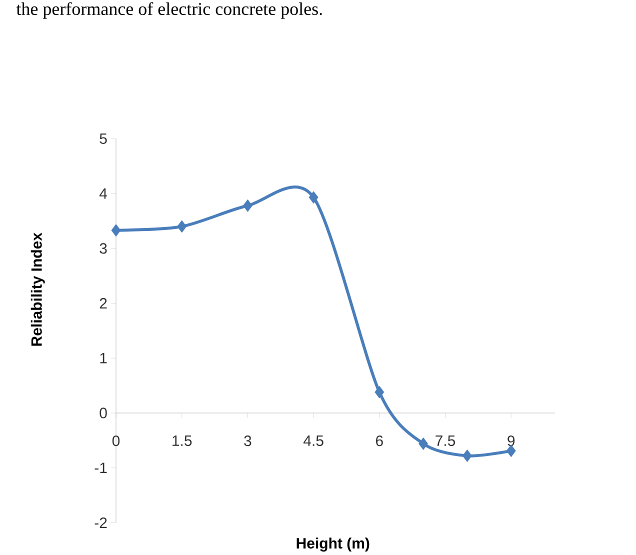  What do you see at coordinates (103, 193) in the screenshot?
I see `y-tick-label: 4` at bounding box center [103, 193].